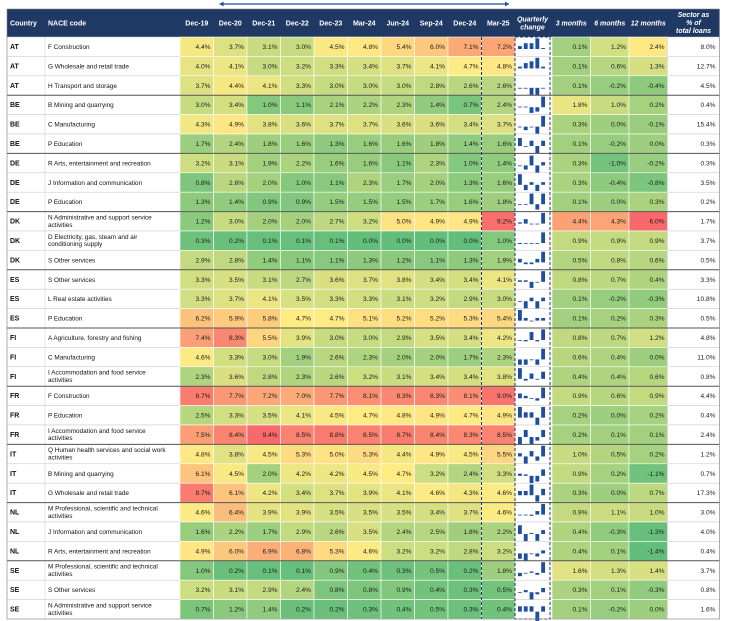 The height and width of the screenshot is (621, 753). Describe the element at coordinates (656, 513) in the screenshot. I see `change-label: 1.0%` at that location.